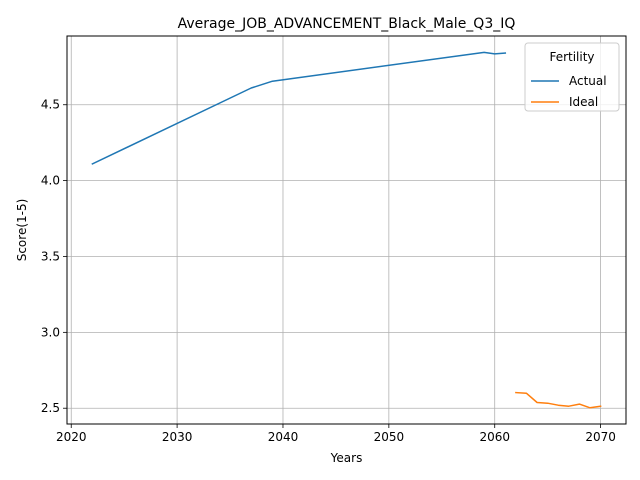  Describe the element at coordinates (494, 437) in the screenshot. I see `x-tick-label: 2060` at that location.